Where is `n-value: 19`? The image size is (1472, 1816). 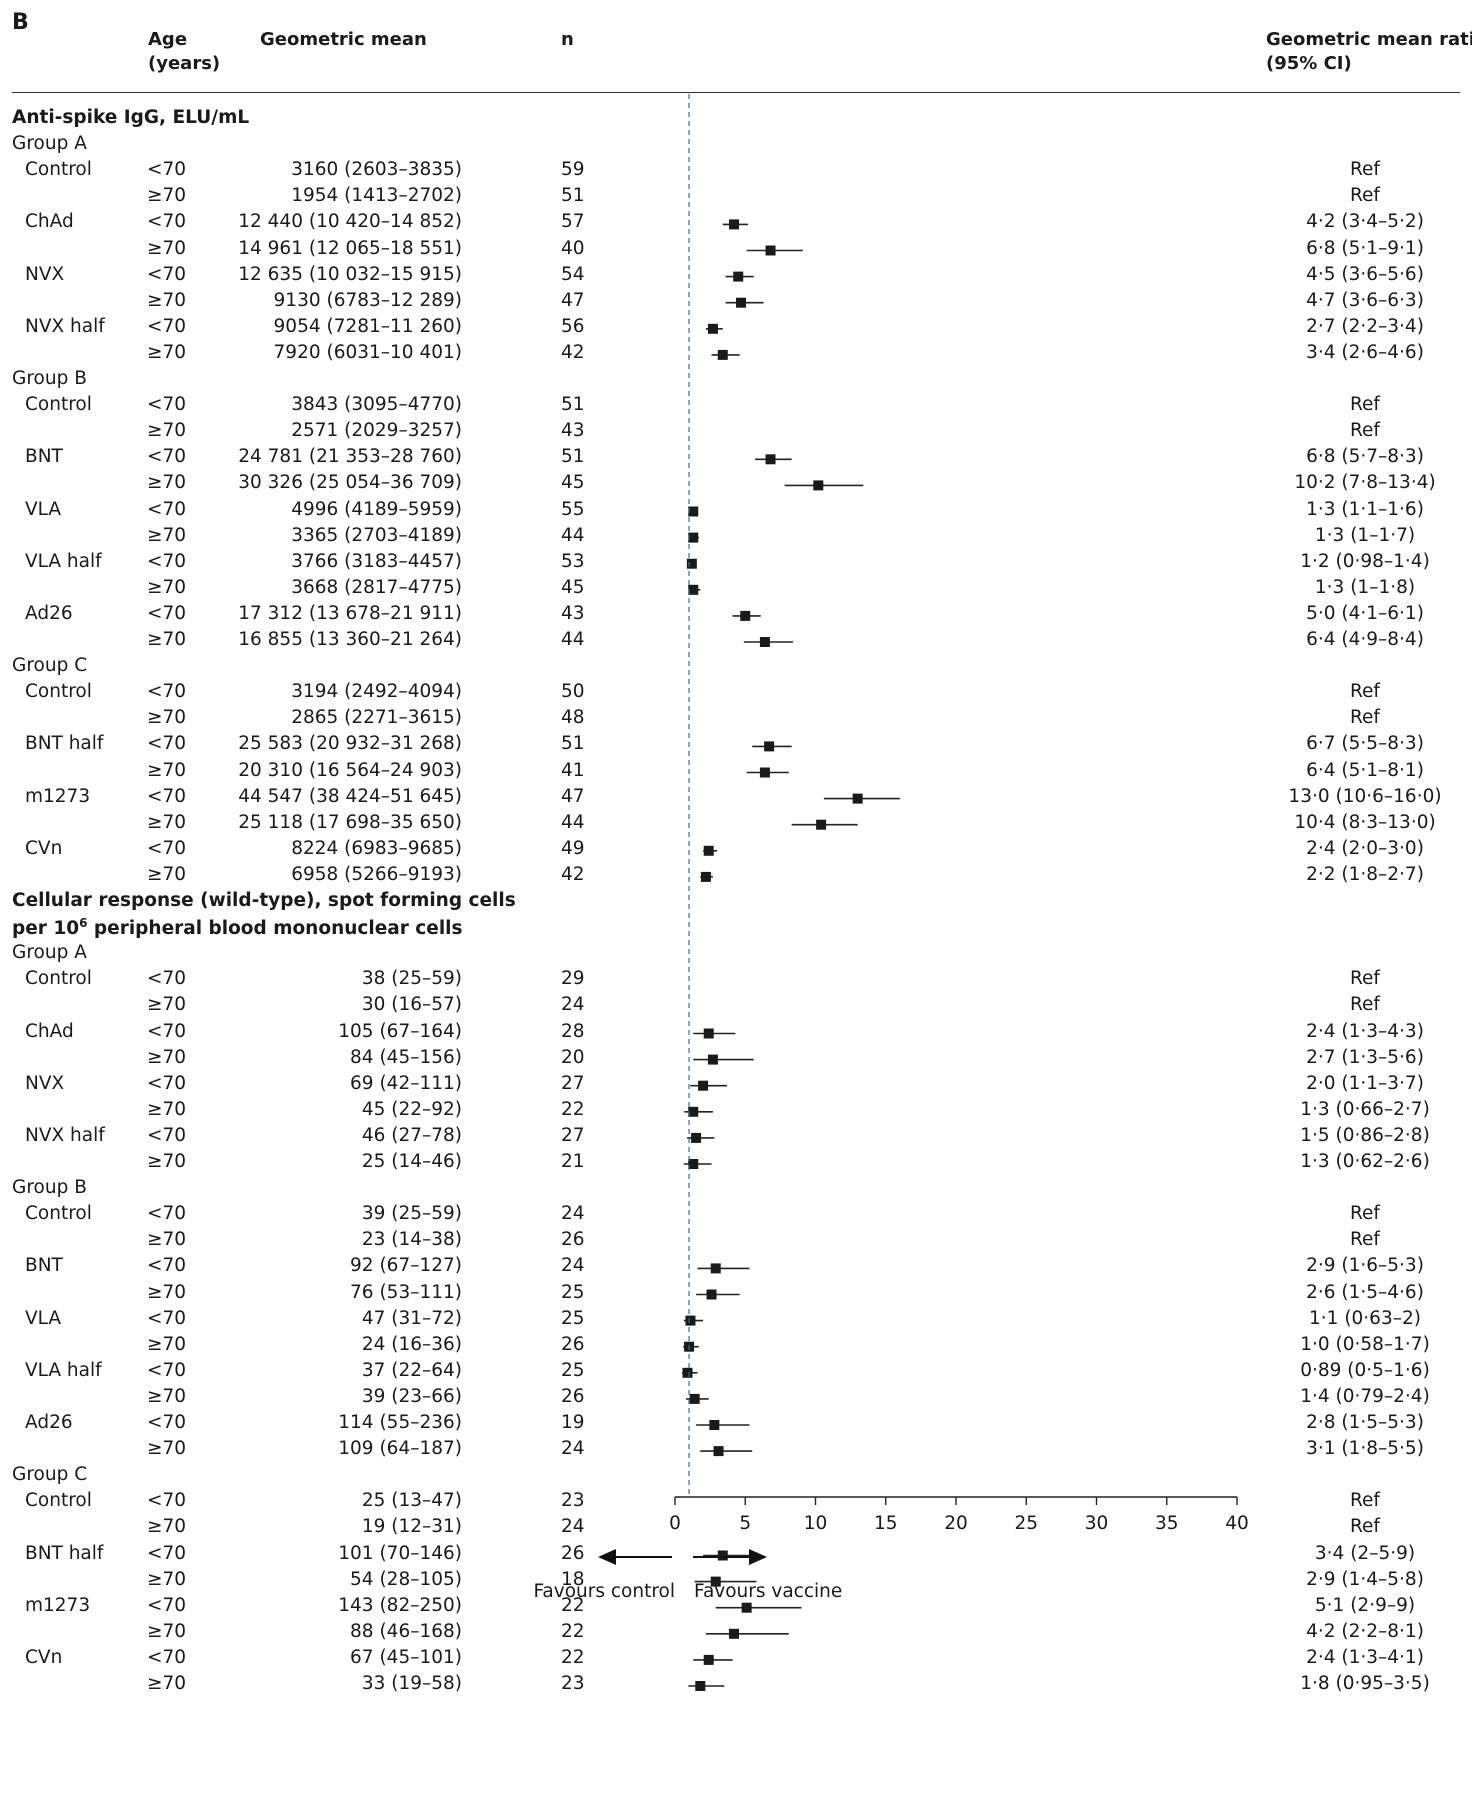 n-value: 19 is located at coordinates (573, 1422).